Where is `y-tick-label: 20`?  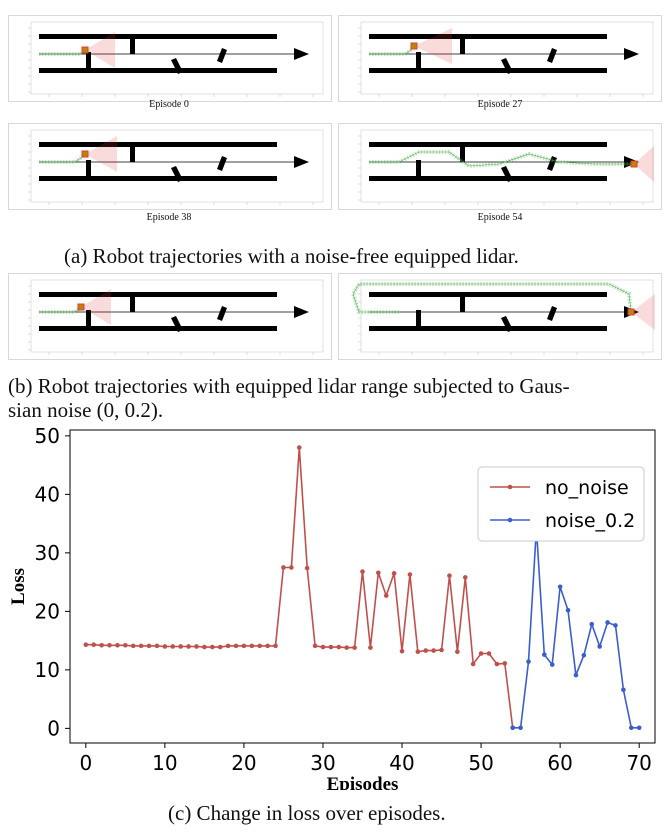 y-tick-label: 20 is located at coordinates (47, 611).